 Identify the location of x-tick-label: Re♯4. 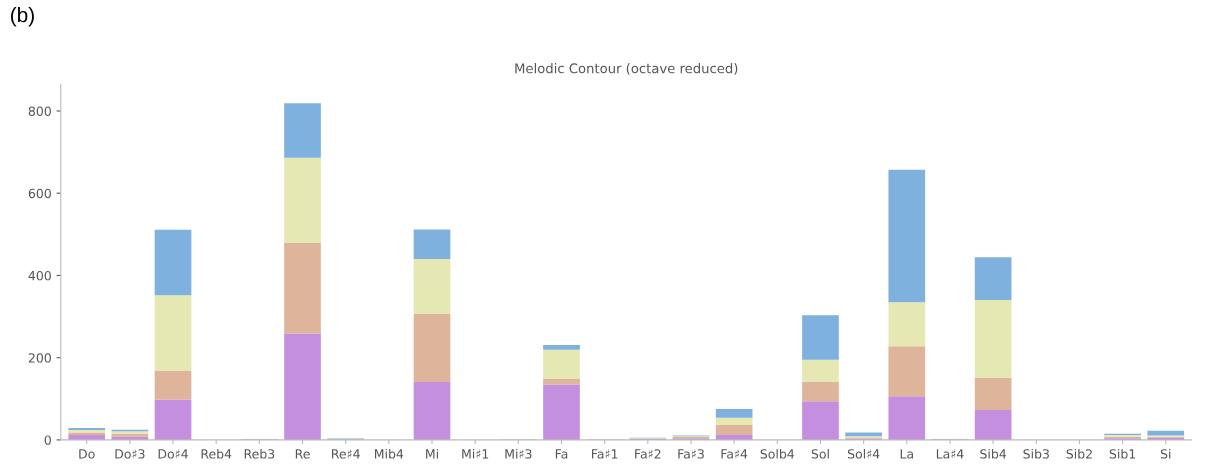
(346, 454).